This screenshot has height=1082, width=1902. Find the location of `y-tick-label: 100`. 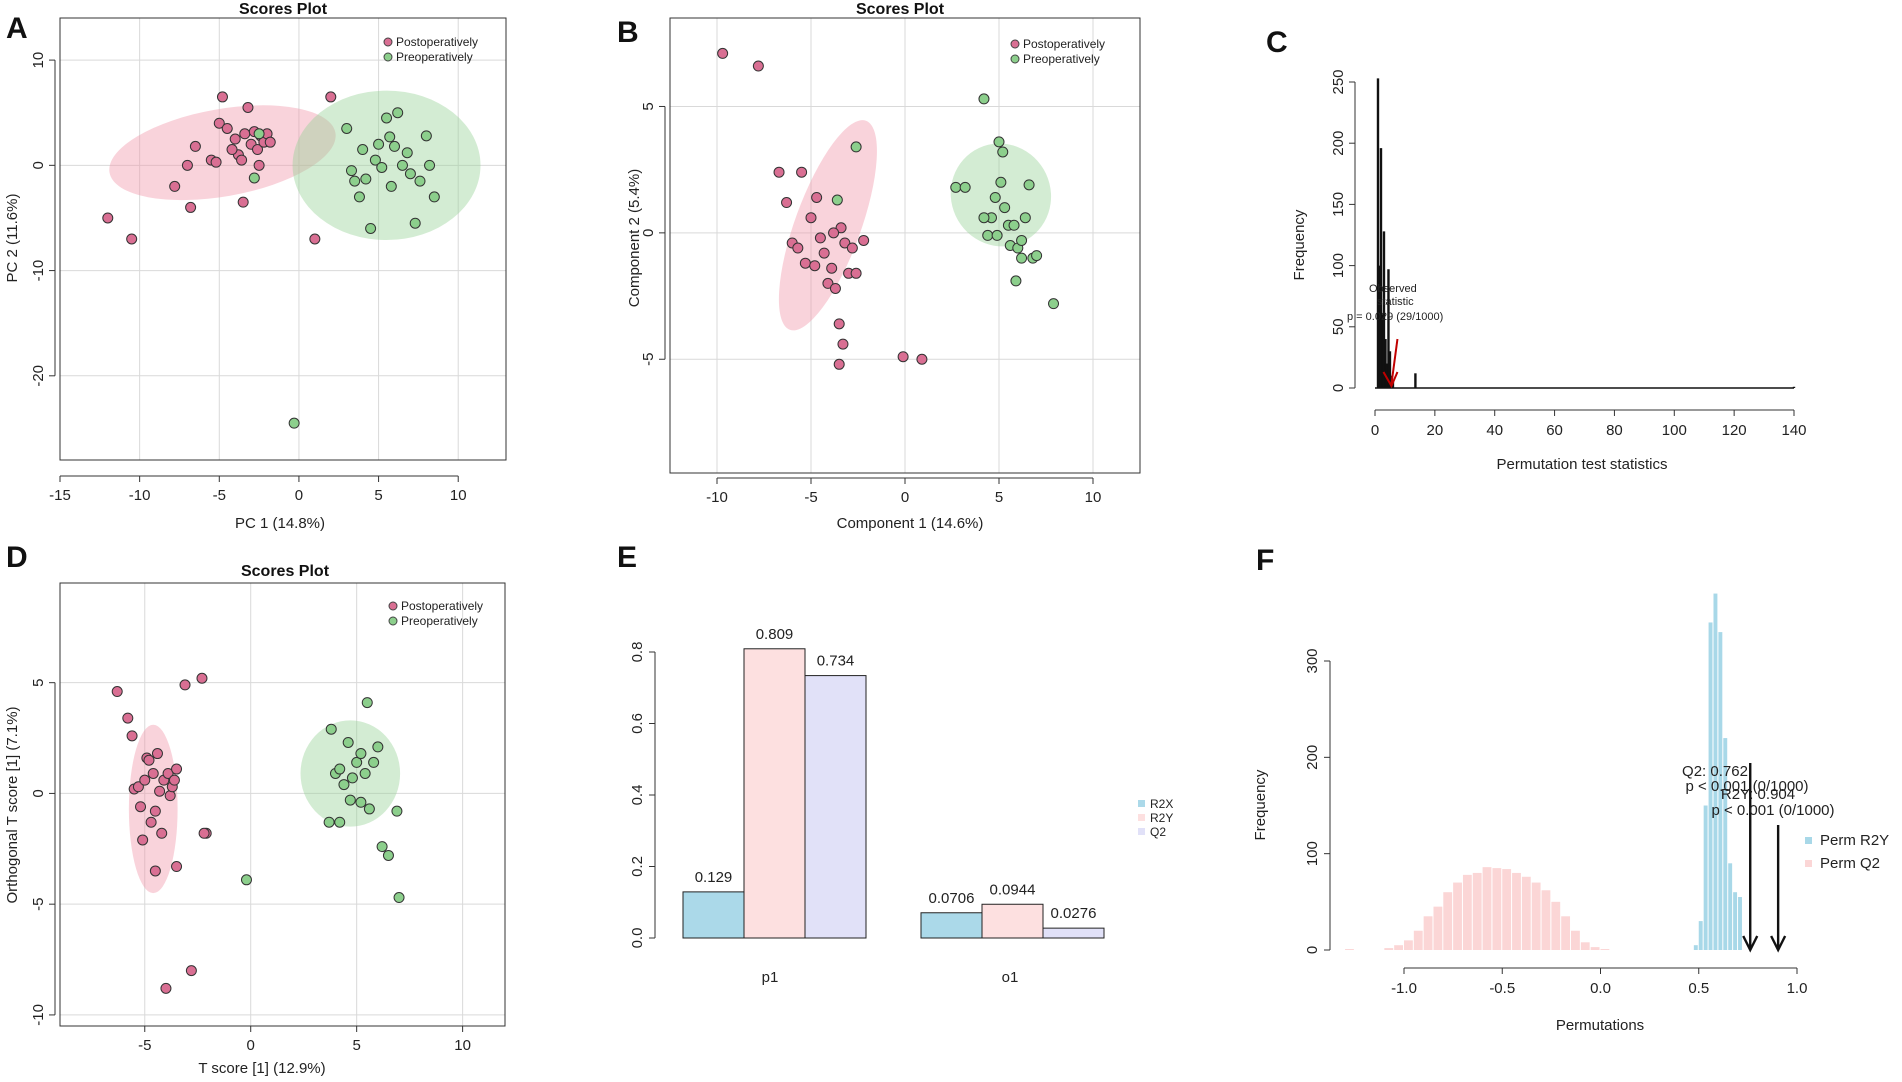

y-tick-label: 100 is located at coordinates (1338, 265).